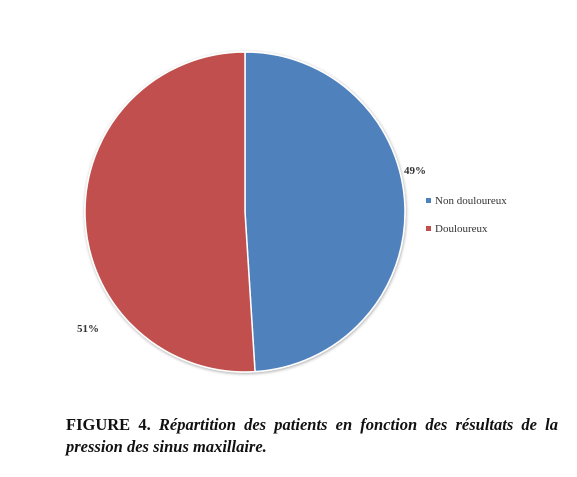 Image resolution: width=577 pixels, height=477 pixels. What do you see at coordinates (466, 215) in the screenshot?
I see `legend: Non douloureux Douloureux` at bounding box center [466, 215].